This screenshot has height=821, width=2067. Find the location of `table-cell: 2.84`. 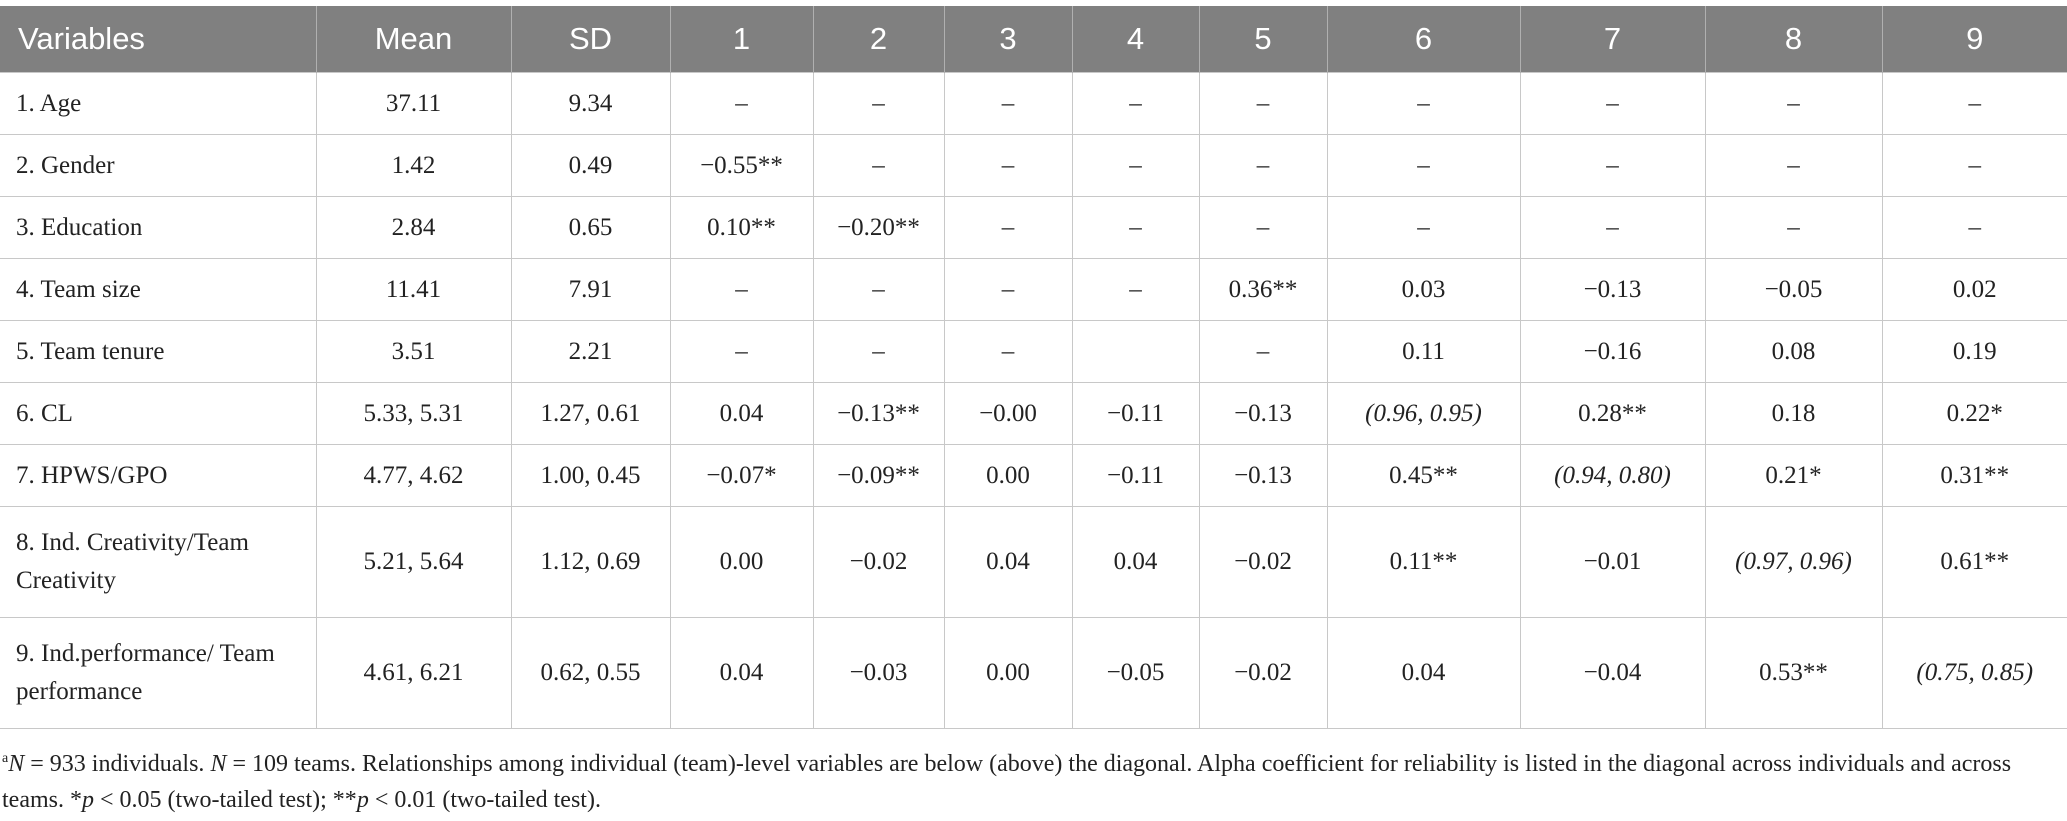

table-cell: 2.84 is located at coordinates (413, 227).